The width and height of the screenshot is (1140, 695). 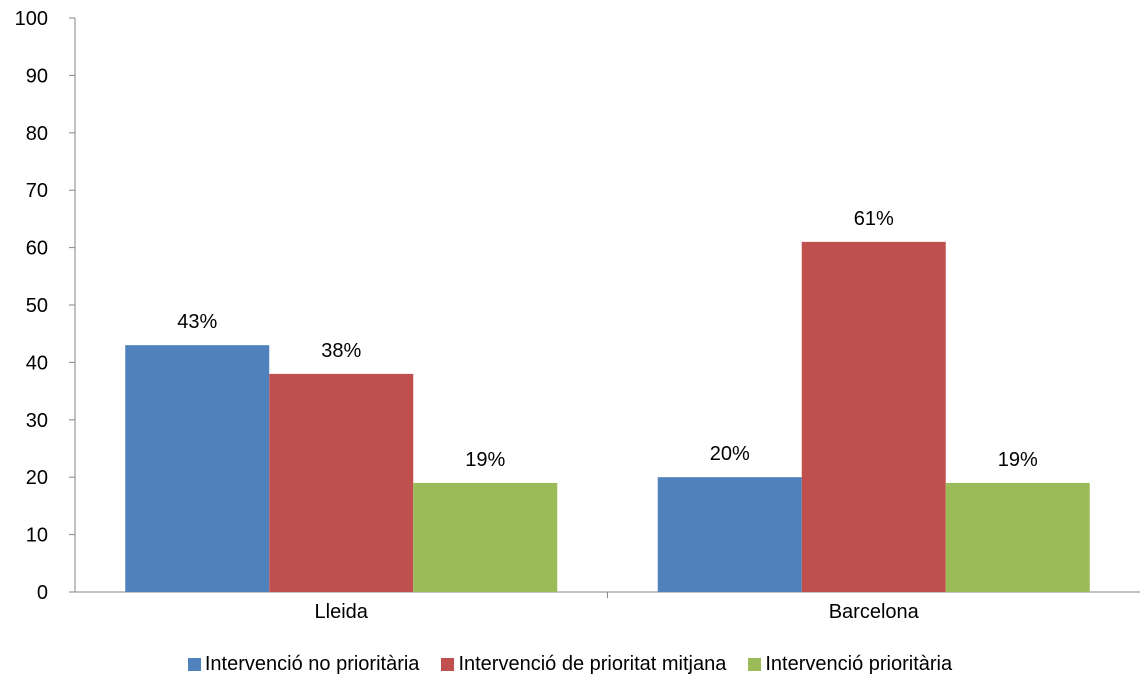 I want to click on legend-item-prioritat-mitjana: Intervenció de prioritat mitjana, so click(x=583, y=664).